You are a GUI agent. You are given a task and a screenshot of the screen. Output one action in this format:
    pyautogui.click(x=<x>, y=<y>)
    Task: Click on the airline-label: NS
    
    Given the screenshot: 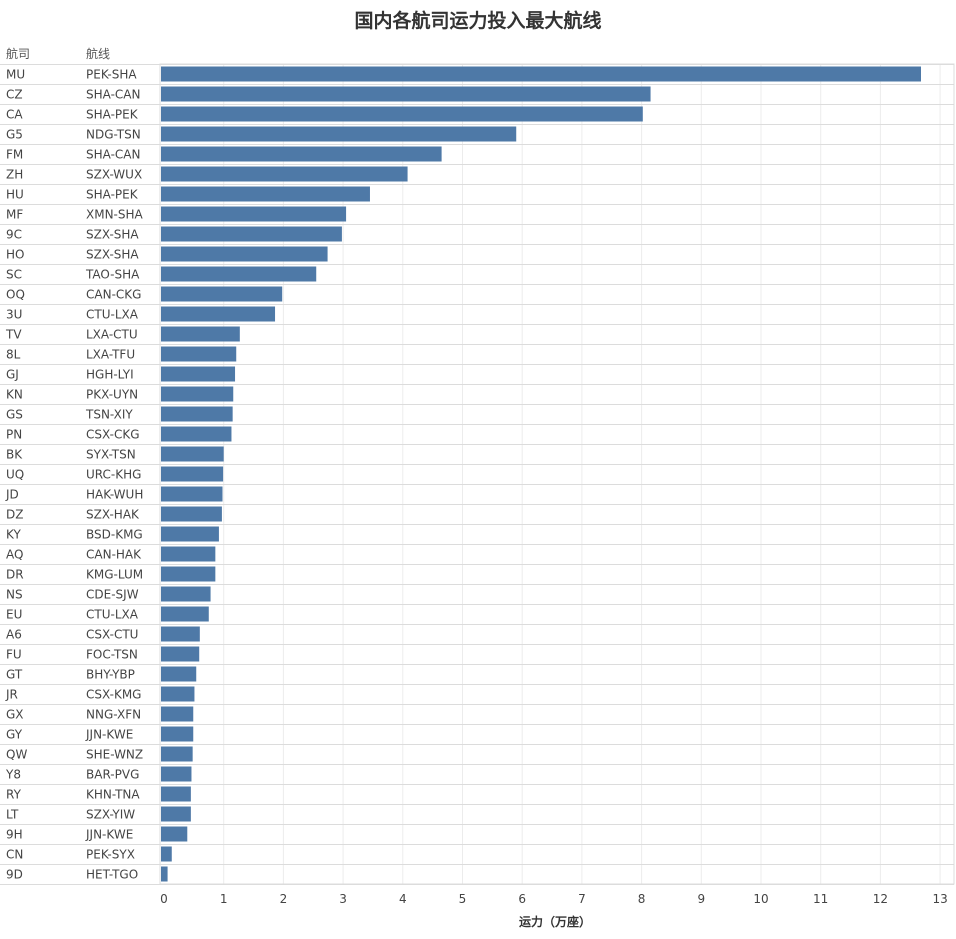 What is the action you would take?
    pyautogui.click(x=14, y=595)
    